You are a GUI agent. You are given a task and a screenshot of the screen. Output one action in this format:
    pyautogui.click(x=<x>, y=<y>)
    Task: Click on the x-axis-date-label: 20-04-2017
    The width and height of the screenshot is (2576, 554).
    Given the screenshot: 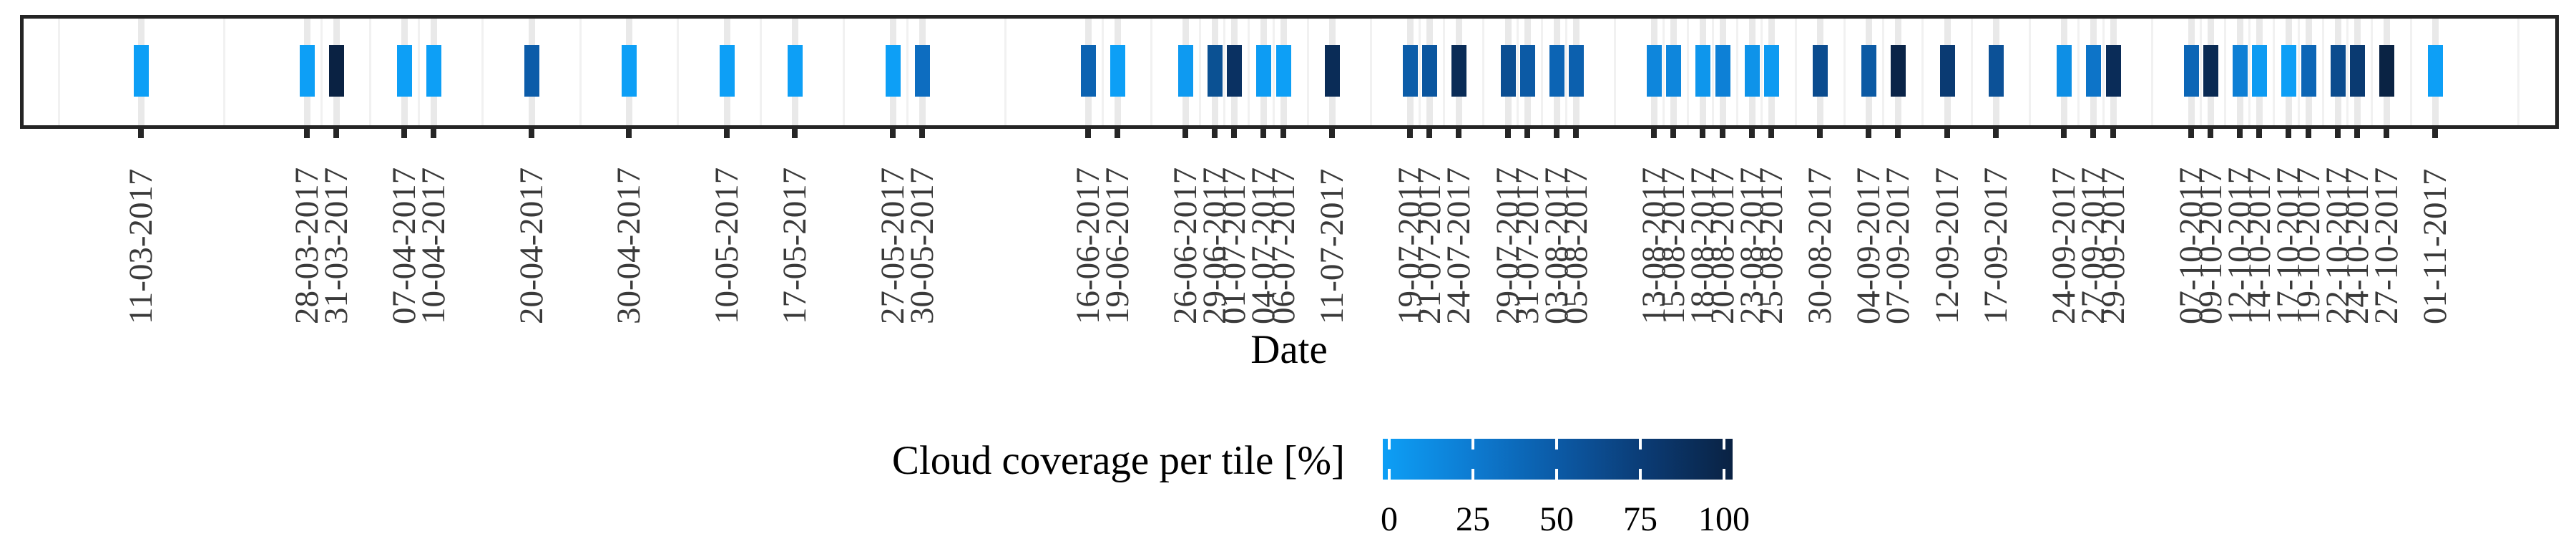 What is the action you would take?
    pyautogui.click(x=531, y=245)
    